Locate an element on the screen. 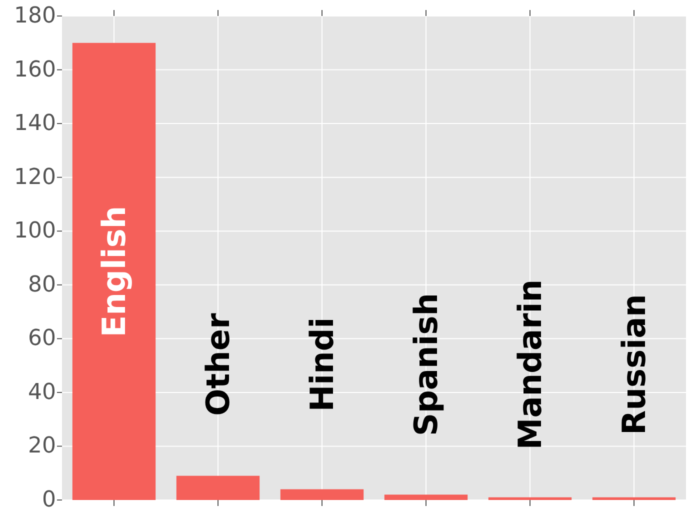  y-tick-label: 120 is located at coordinates (35, 177).